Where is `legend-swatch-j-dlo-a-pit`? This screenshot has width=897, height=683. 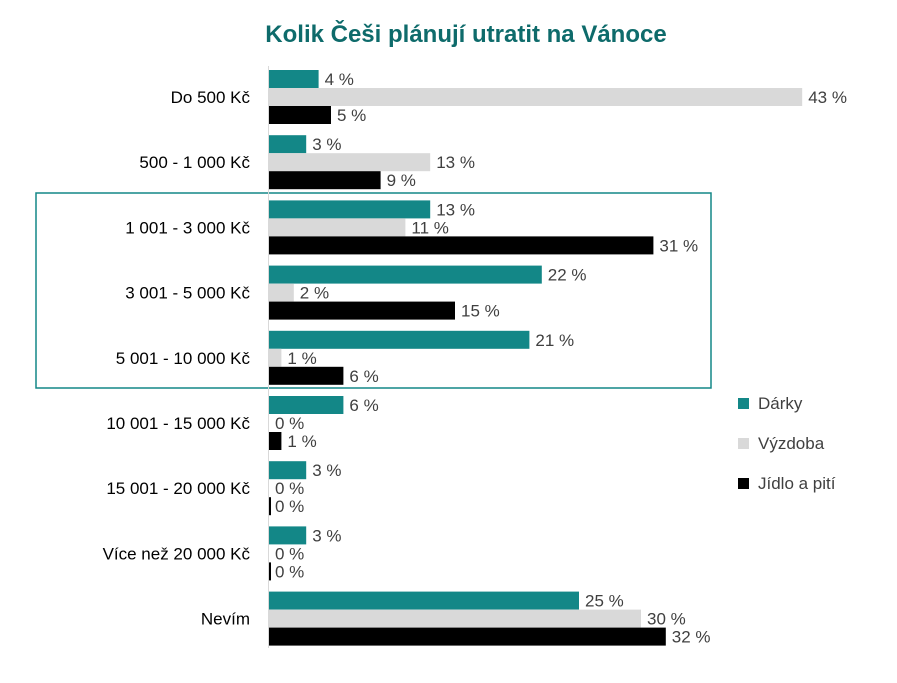
legend-swatch-j-dlo-a-pit is located at coordinates (743, 483).